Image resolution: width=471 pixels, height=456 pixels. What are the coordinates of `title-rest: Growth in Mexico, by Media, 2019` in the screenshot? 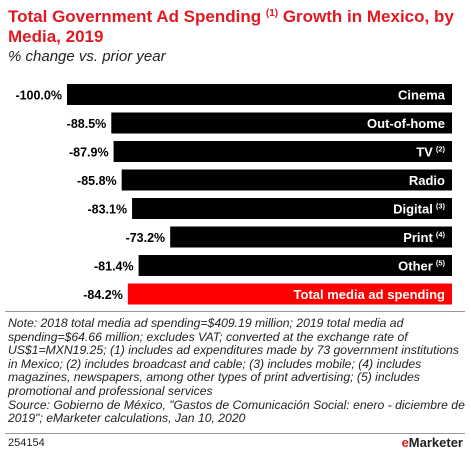 It's located at (231, 26).